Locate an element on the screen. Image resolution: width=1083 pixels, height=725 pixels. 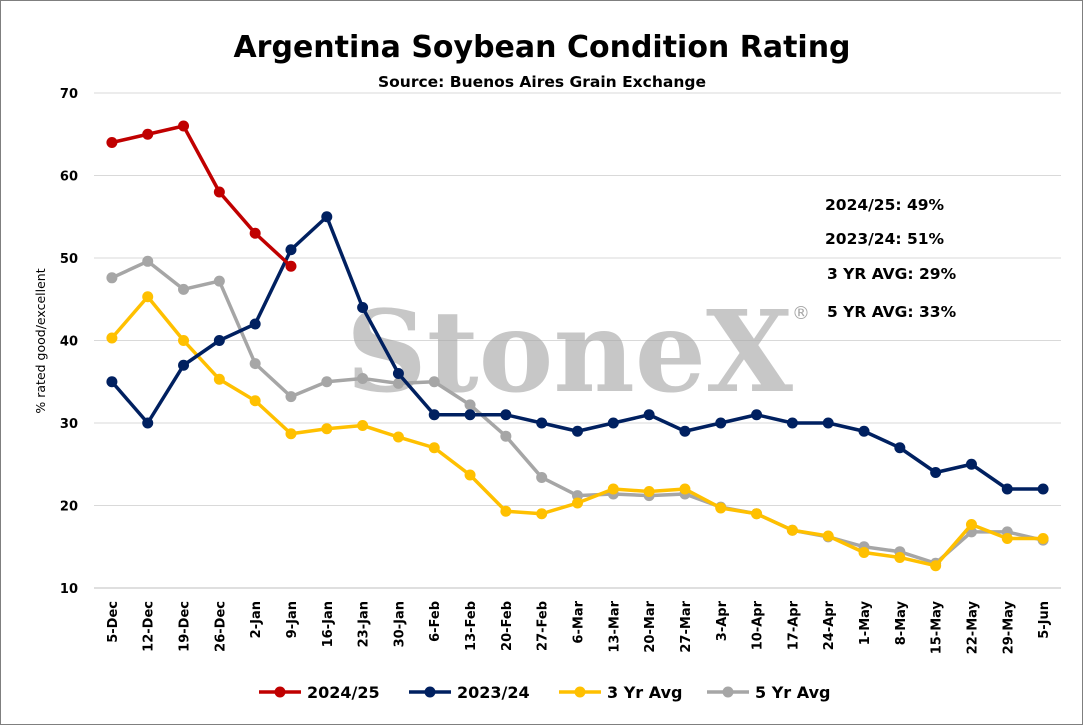
legend-item: 2024/25 is located at coordinates (319, 692).